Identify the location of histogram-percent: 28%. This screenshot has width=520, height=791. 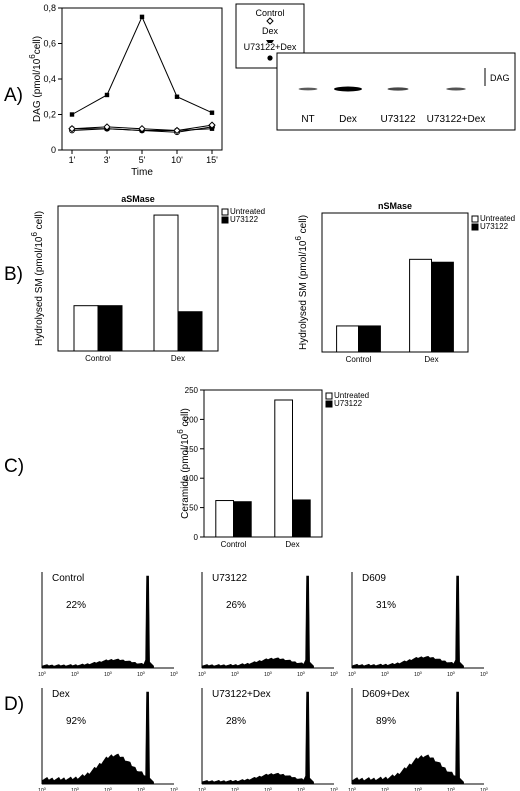
(236, 721).